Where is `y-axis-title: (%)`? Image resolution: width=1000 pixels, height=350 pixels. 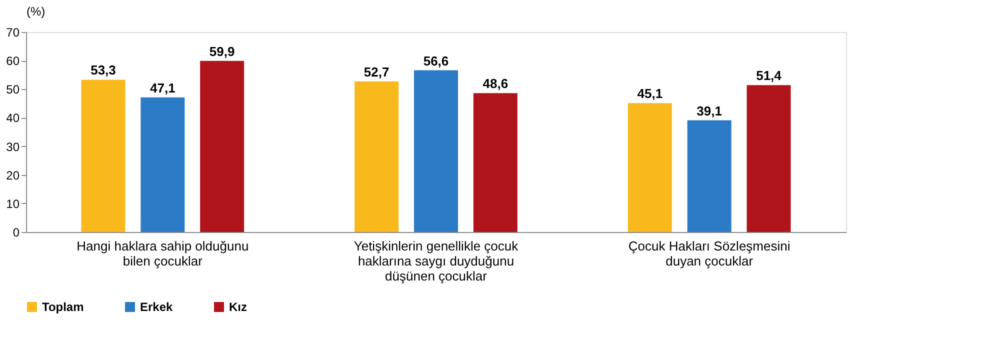
y-axis-title: (%) is located at coordinates (36, 11).